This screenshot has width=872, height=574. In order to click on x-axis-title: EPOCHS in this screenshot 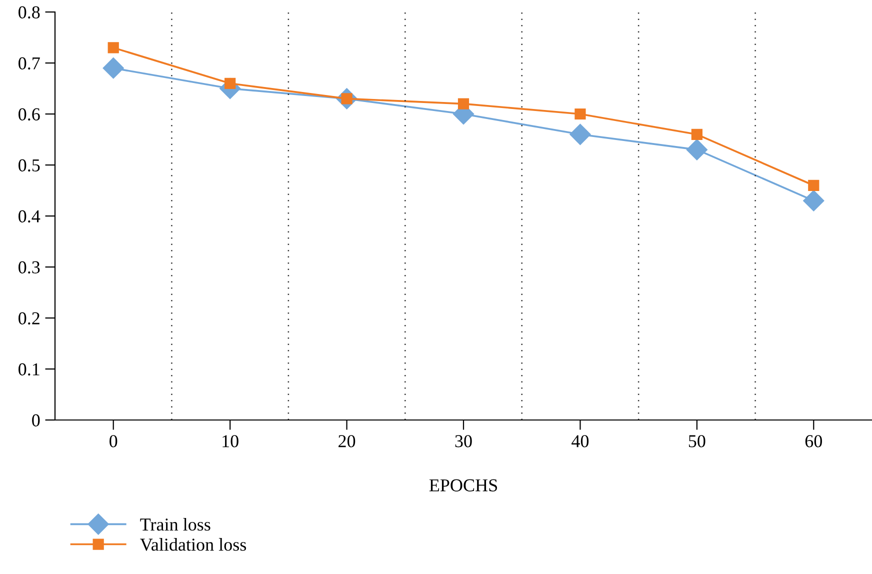, I will do `click(463, 485)`.